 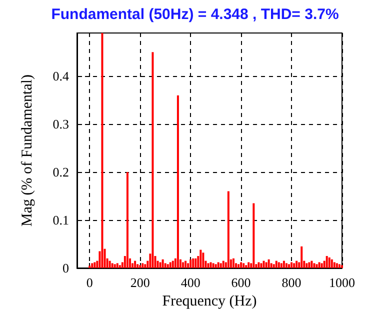 What do you see at coordinates (209, 302) in the screenshot?
I see `x-axis-title: Frequency (Hz)` at bounding box center [209, 302].